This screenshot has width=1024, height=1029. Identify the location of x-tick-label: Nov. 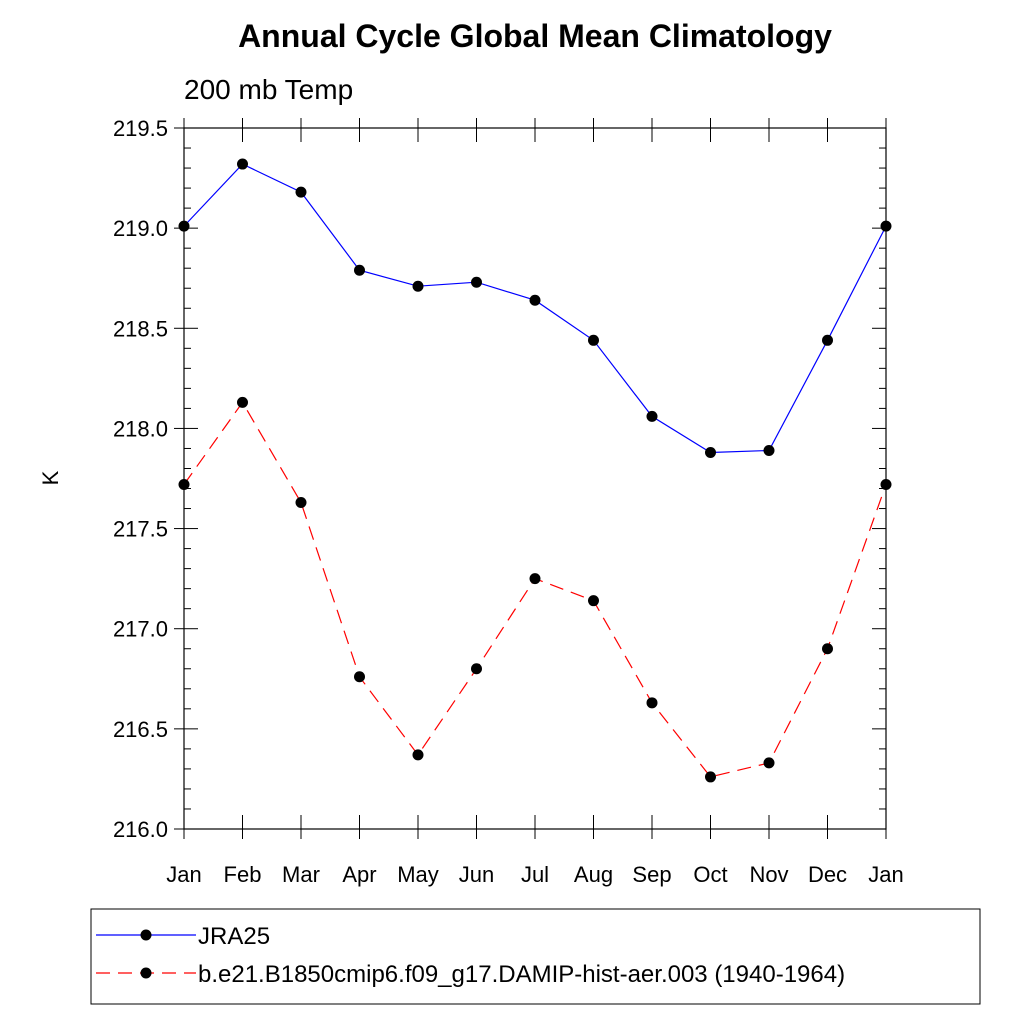
(768, 874).